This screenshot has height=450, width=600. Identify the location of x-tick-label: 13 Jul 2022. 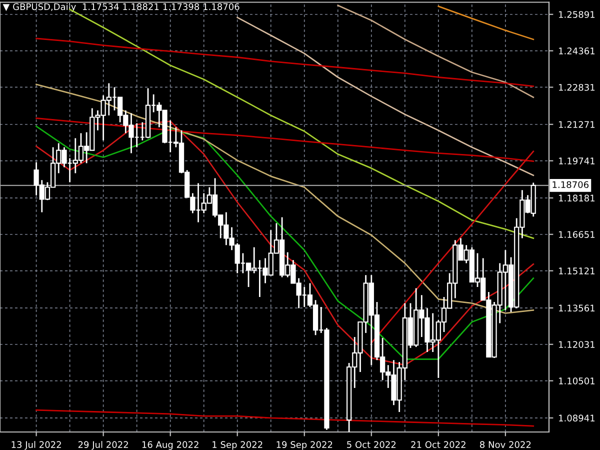
(36, 445).